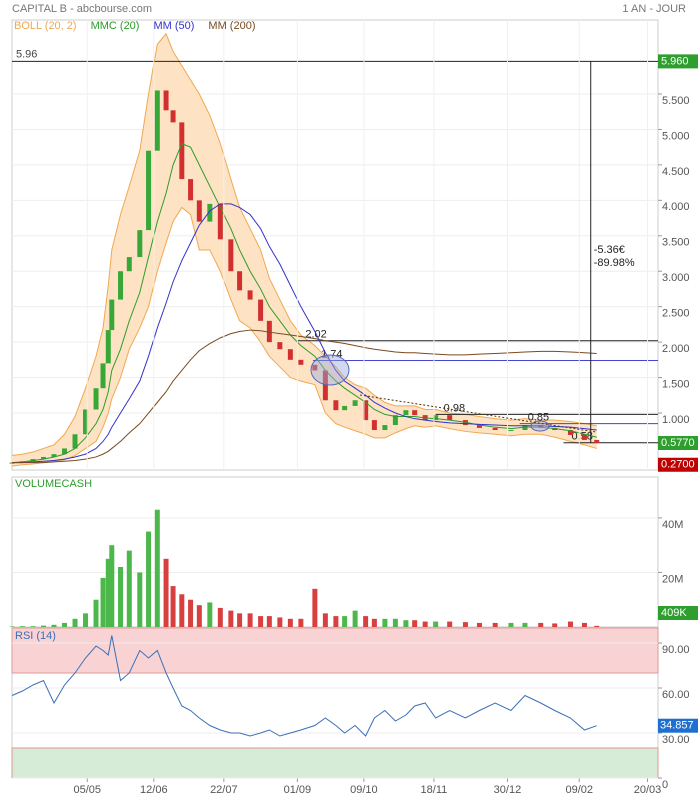 This screenshot has width=699, height=800. I want to click on x-tick-label: 20/03, so click(648, 790).